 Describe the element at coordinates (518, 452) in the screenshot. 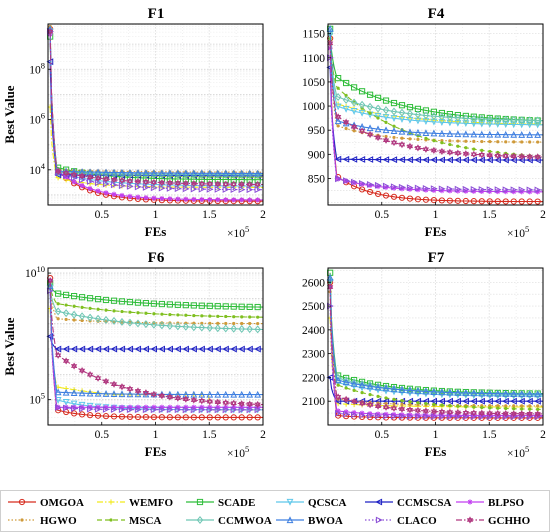

I see `x-multiplier: ×10⁵` at that location.